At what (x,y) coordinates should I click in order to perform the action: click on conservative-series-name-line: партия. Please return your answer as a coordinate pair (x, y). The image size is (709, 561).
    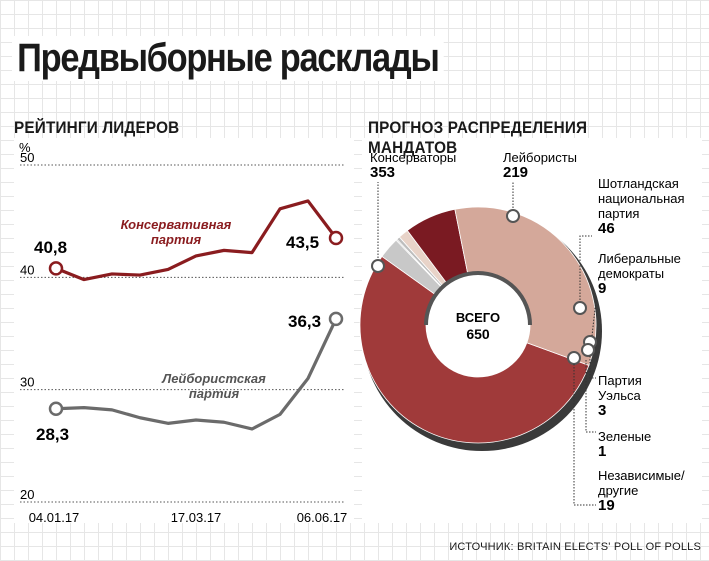
    Looking at the image, I should click on (176, 239).